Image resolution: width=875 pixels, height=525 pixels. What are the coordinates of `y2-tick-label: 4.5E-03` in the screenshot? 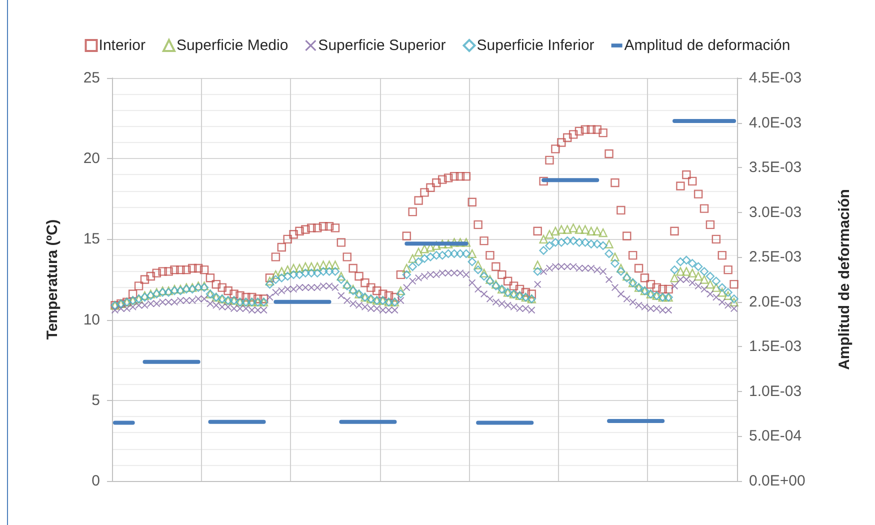 It's located at (775, 78).